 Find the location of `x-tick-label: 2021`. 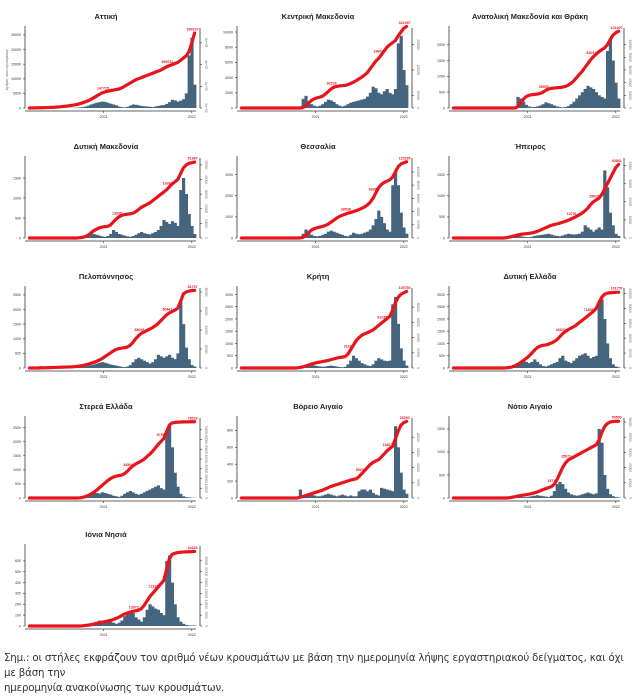

x-tick-label: 2021 is located at coordinates (528, 507).